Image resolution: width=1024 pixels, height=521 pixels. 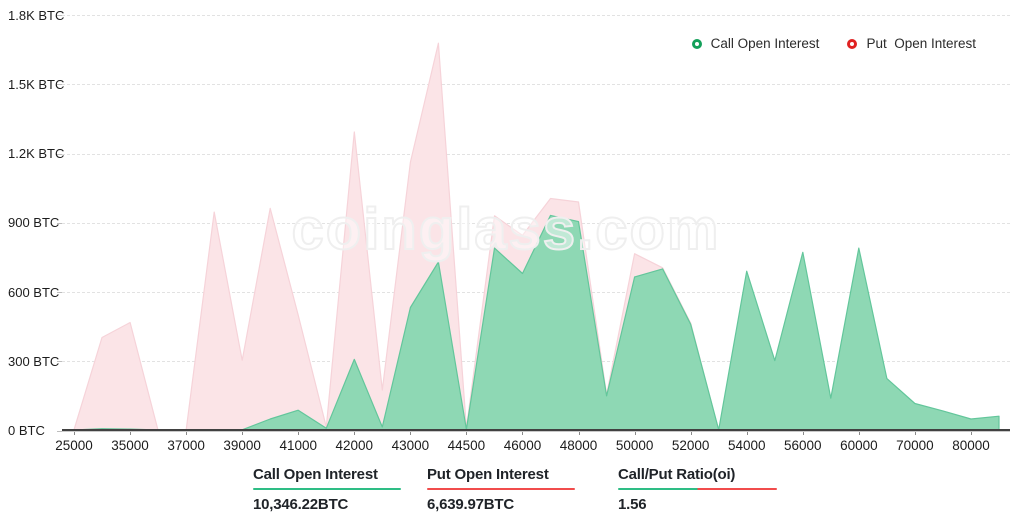 I want to click on put-stat-underline, so click(x=501, y=489).